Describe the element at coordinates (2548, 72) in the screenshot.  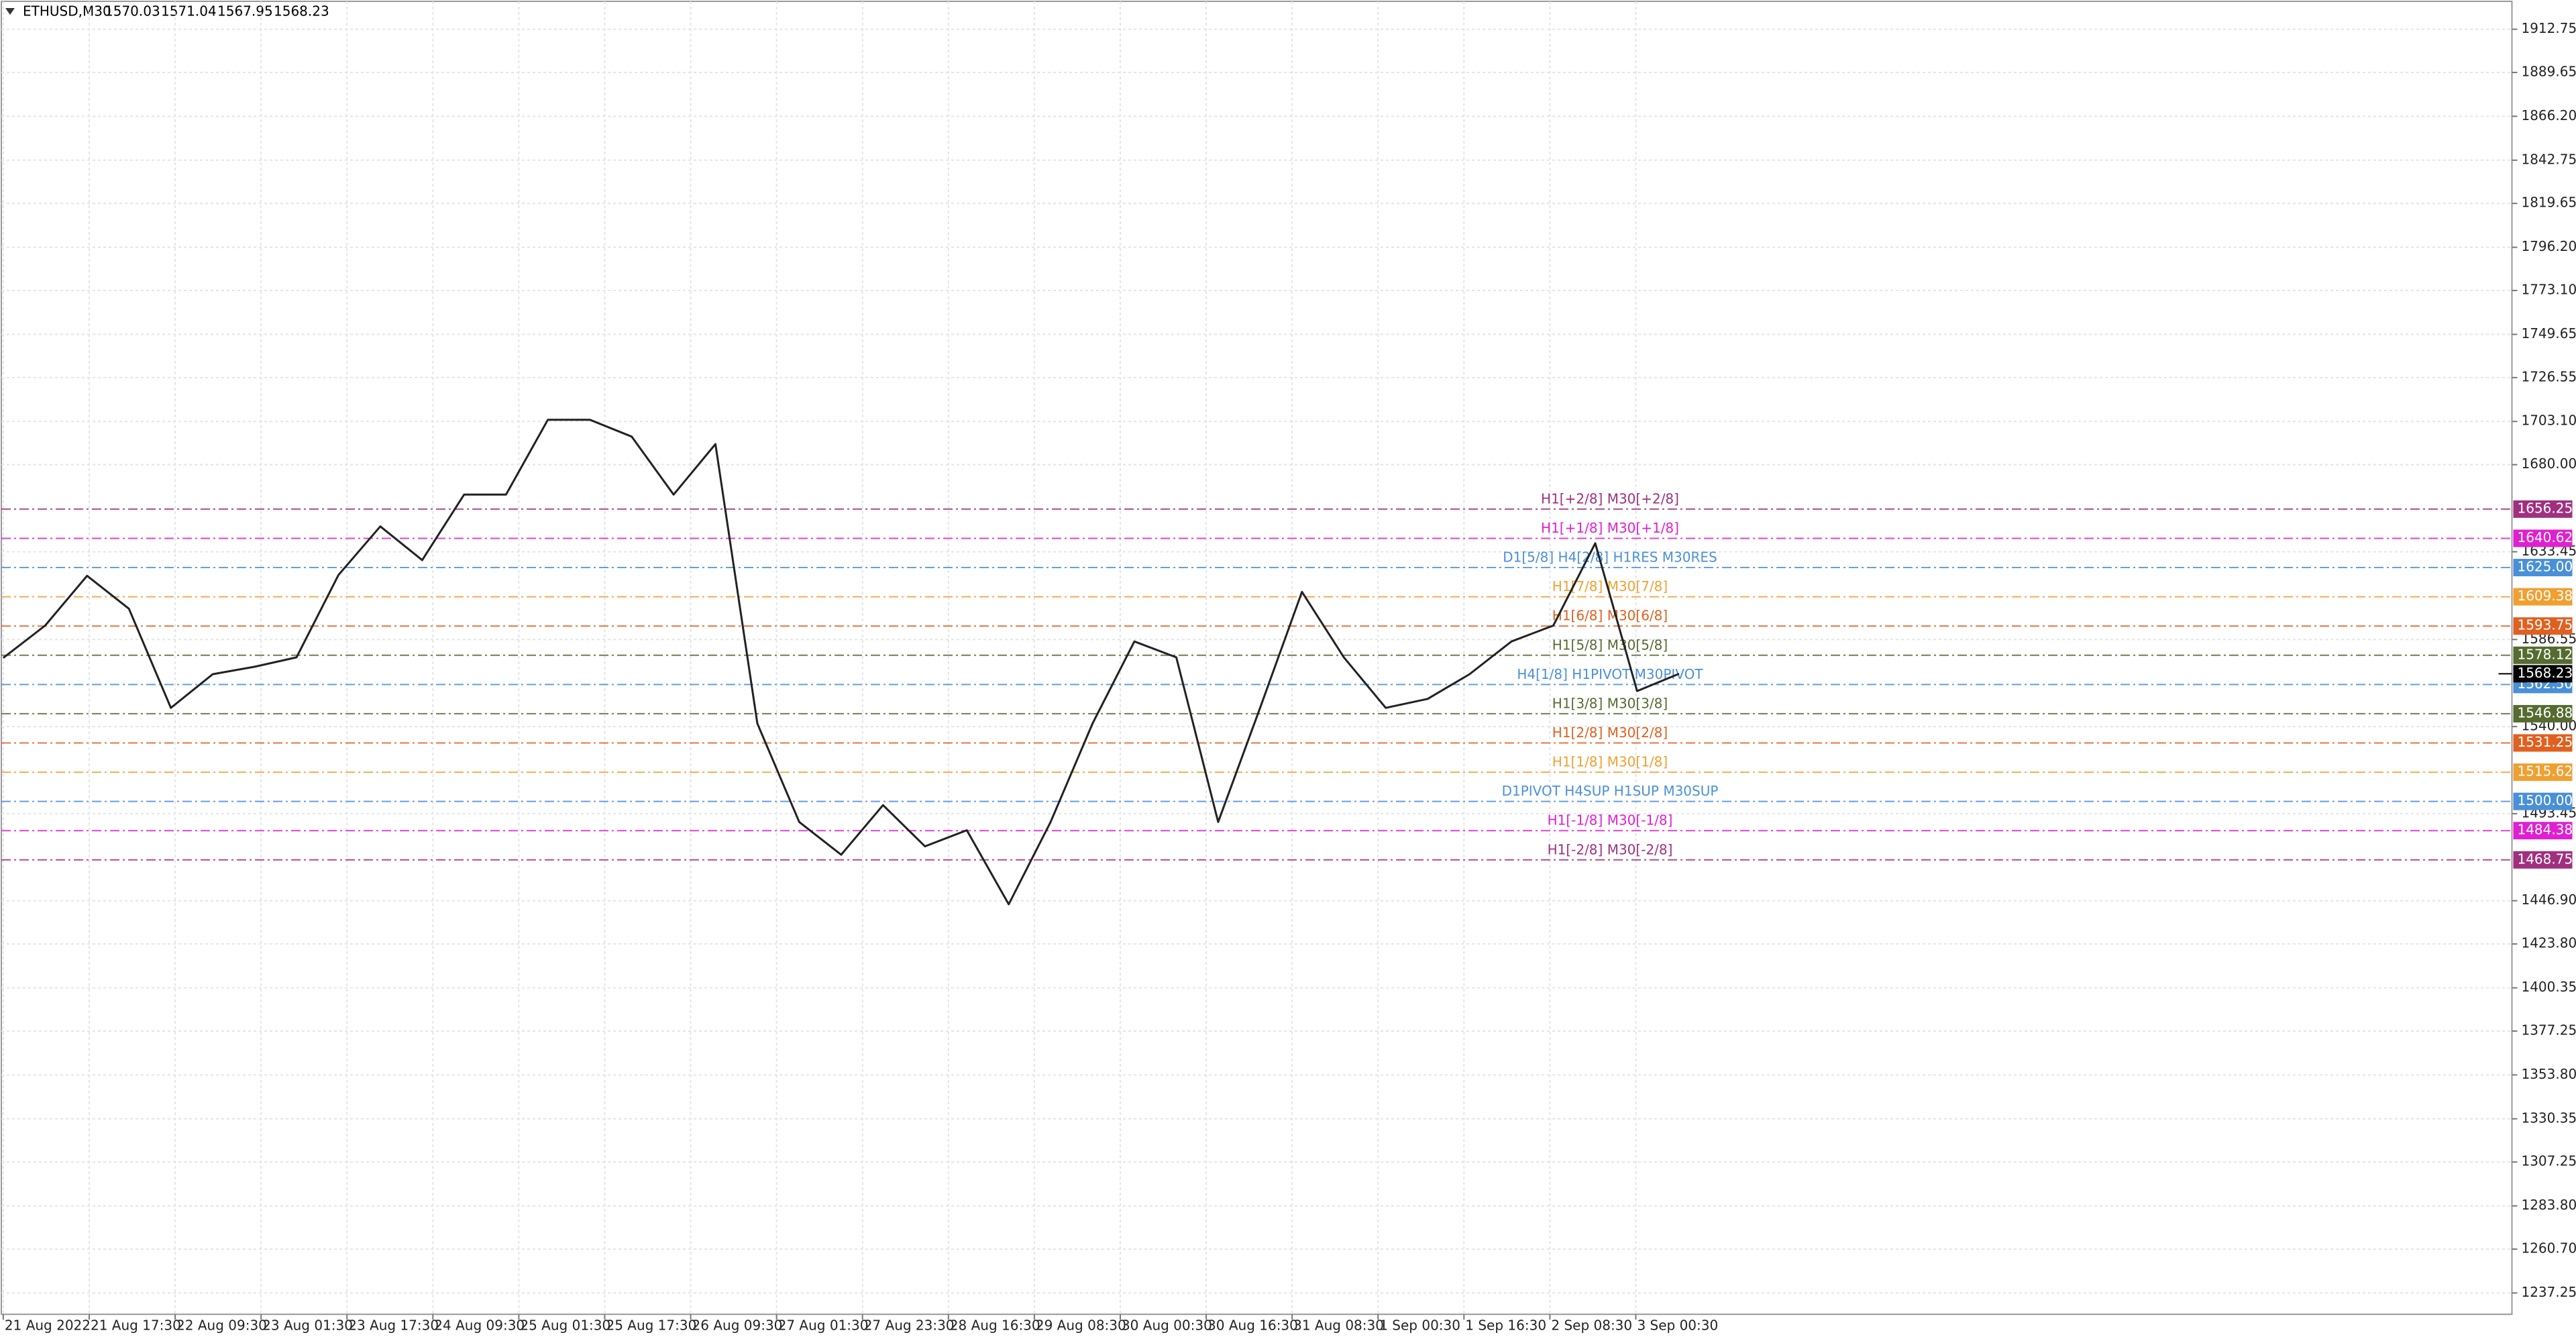
I see `y-tick-label: 1889.65` at that location.